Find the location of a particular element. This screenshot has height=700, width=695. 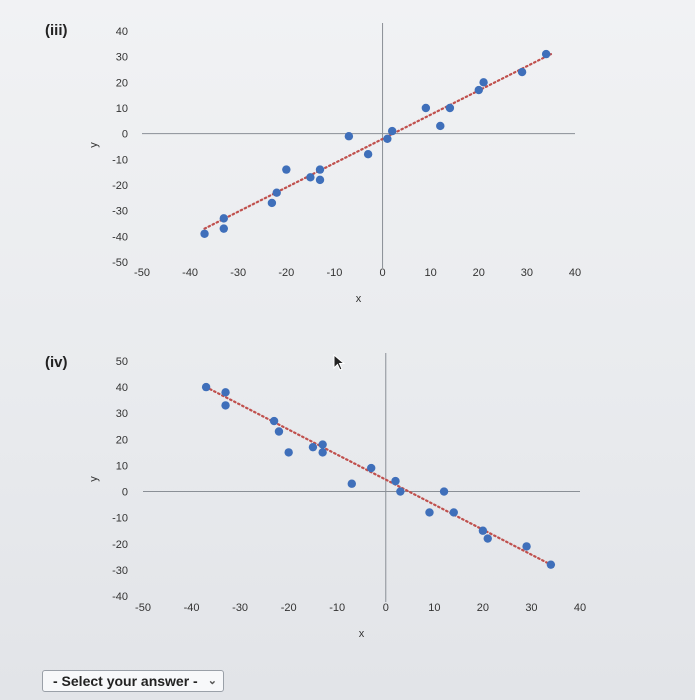

answer-select-label: - Select your answer - is located at coordinates (125, 681).